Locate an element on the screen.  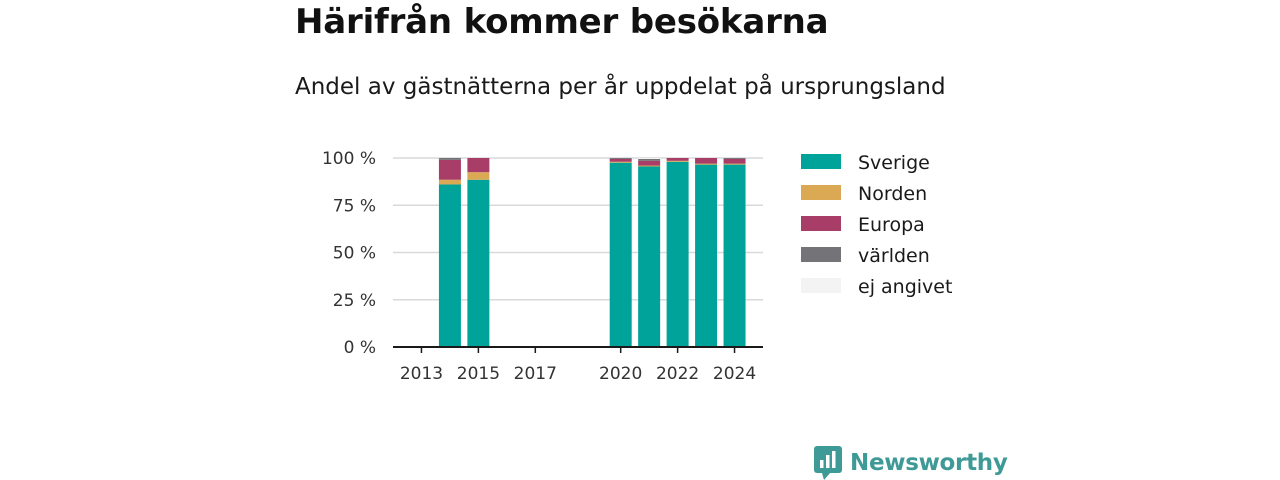
y-tick-label: 0 % is located at coordinates (360, 348).